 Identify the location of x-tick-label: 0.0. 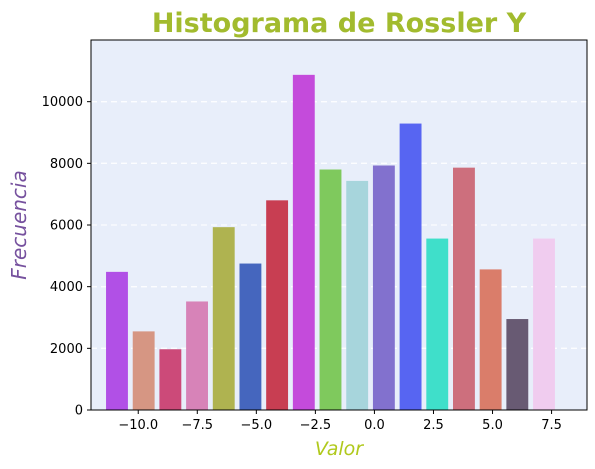
(374, 425).